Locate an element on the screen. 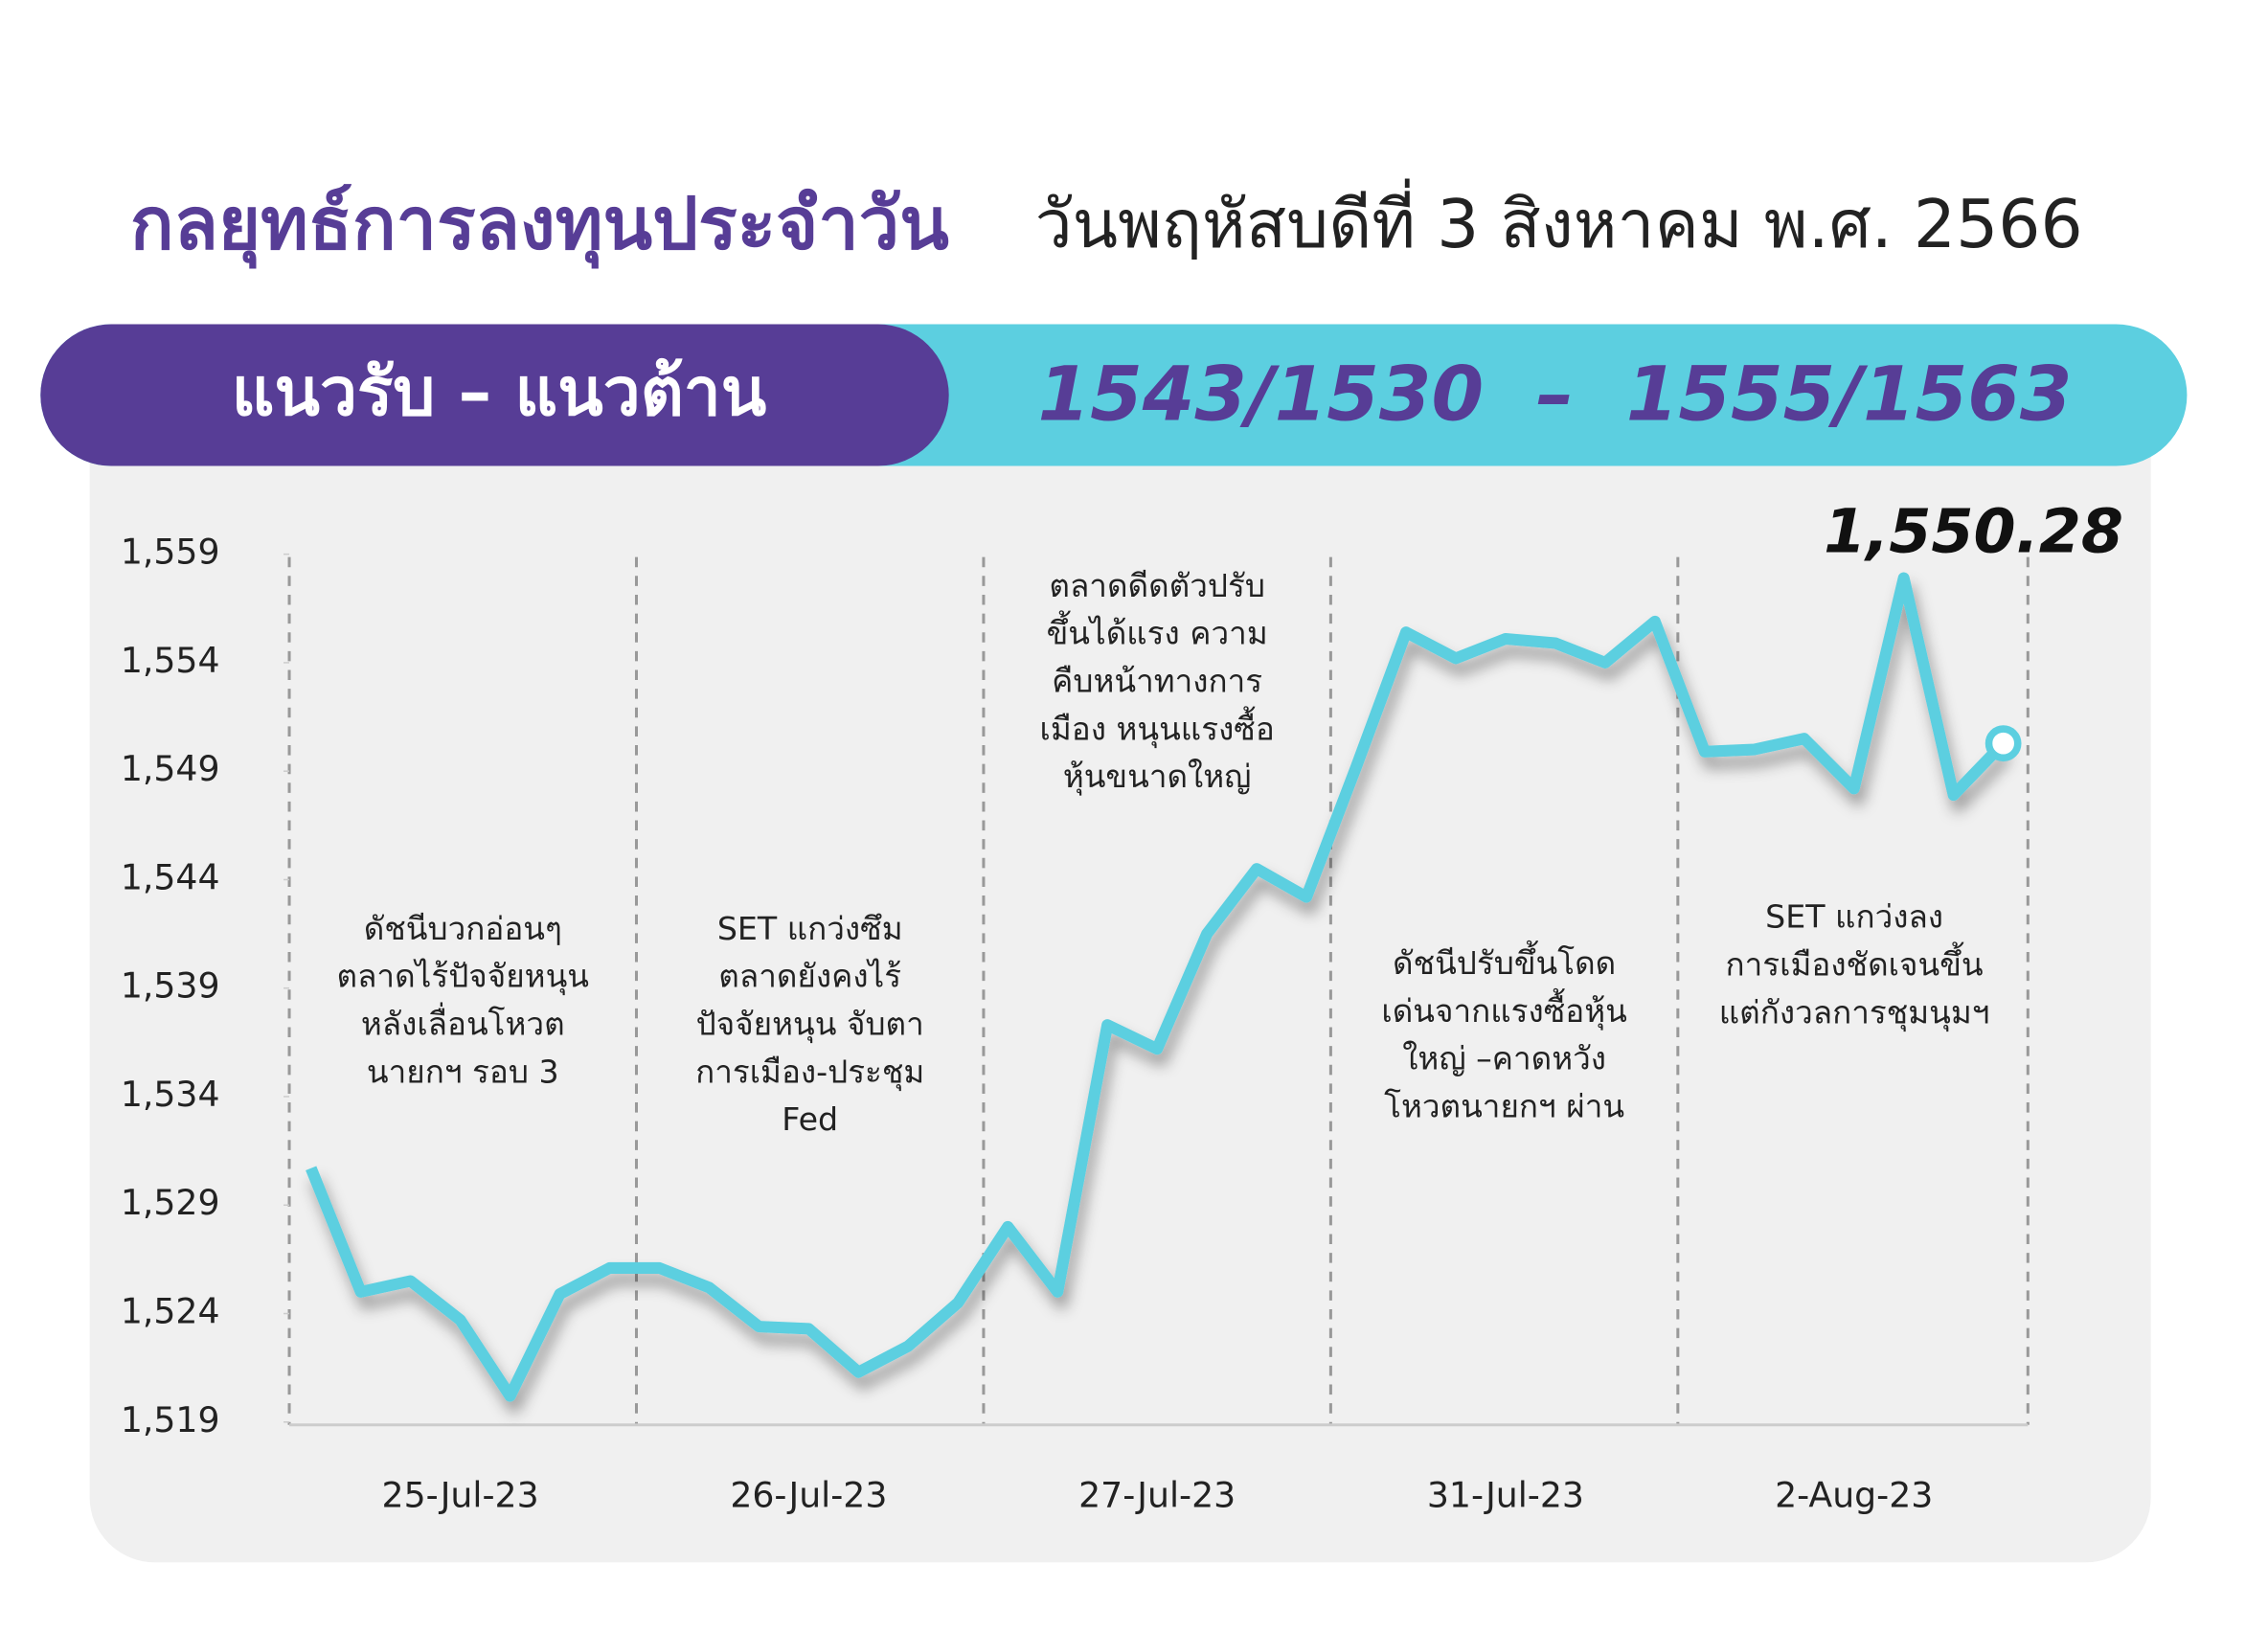 The image size is (2268, 1632). annotation: SET แกว่งซึม is located at coordinates (810, 928).